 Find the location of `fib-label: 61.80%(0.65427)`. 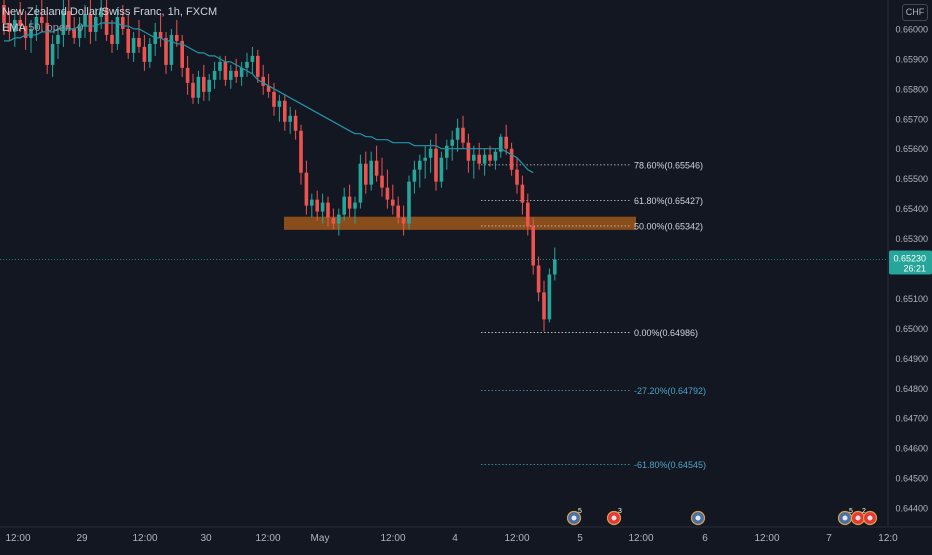

fib-label: 61.80%(0.65427) is located at coordinates (668, 201).